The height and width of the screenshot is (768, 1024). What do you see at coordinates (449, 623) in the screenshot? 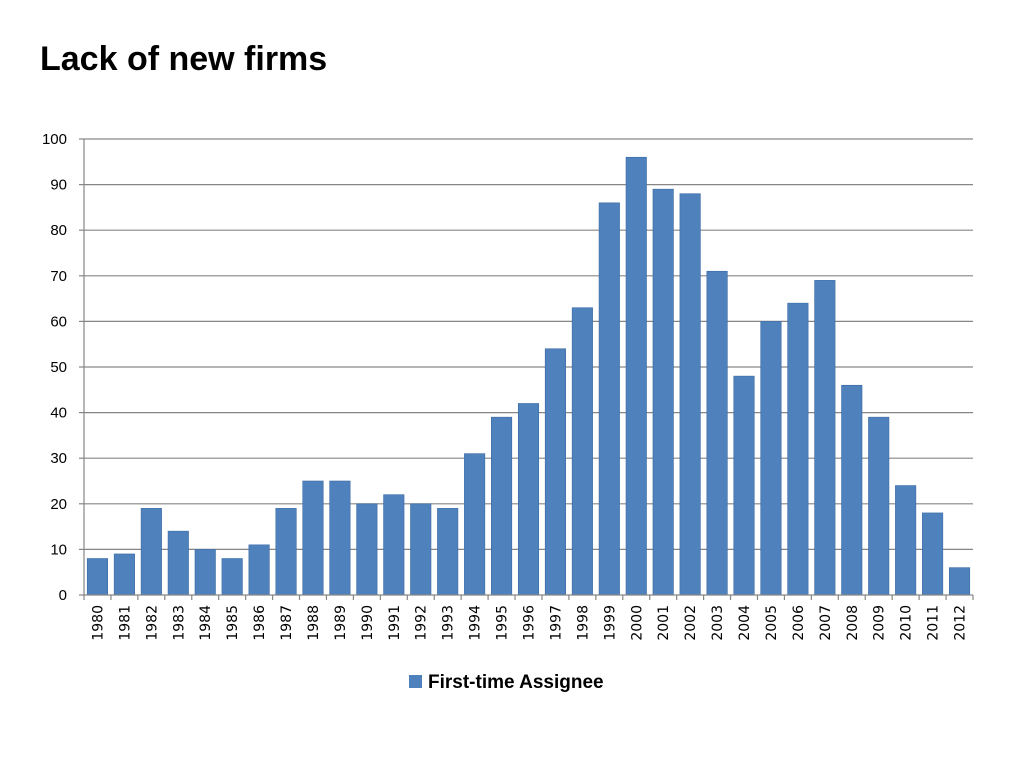
I see `x-tick-label: 1993` at bounding box center [449, 623].